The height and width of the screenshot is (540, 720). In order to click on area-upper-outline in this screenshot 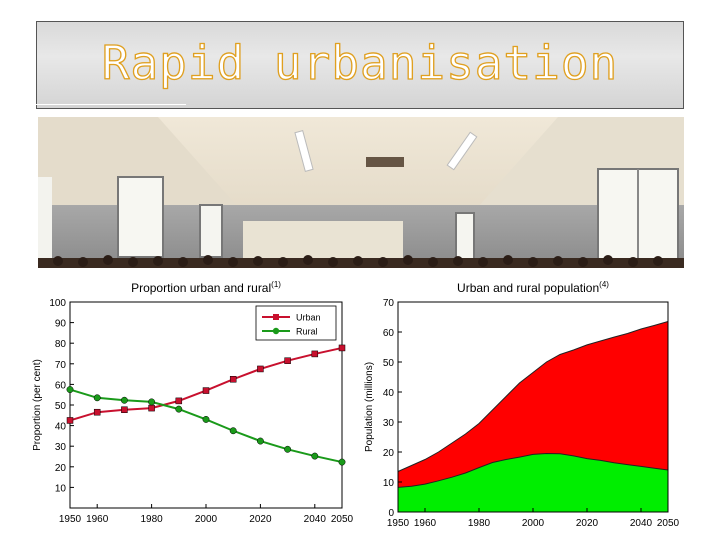, I will do `click(533, 396)`.